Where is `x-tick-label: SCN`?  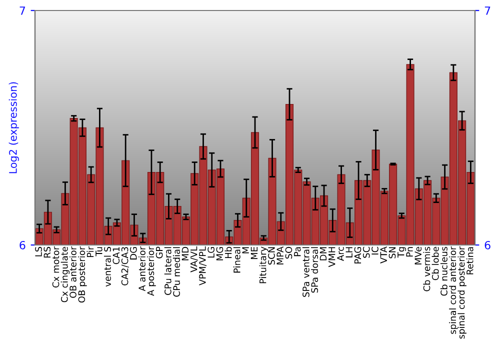 x-tick-label: SCN is located at coordinates (271, 256).